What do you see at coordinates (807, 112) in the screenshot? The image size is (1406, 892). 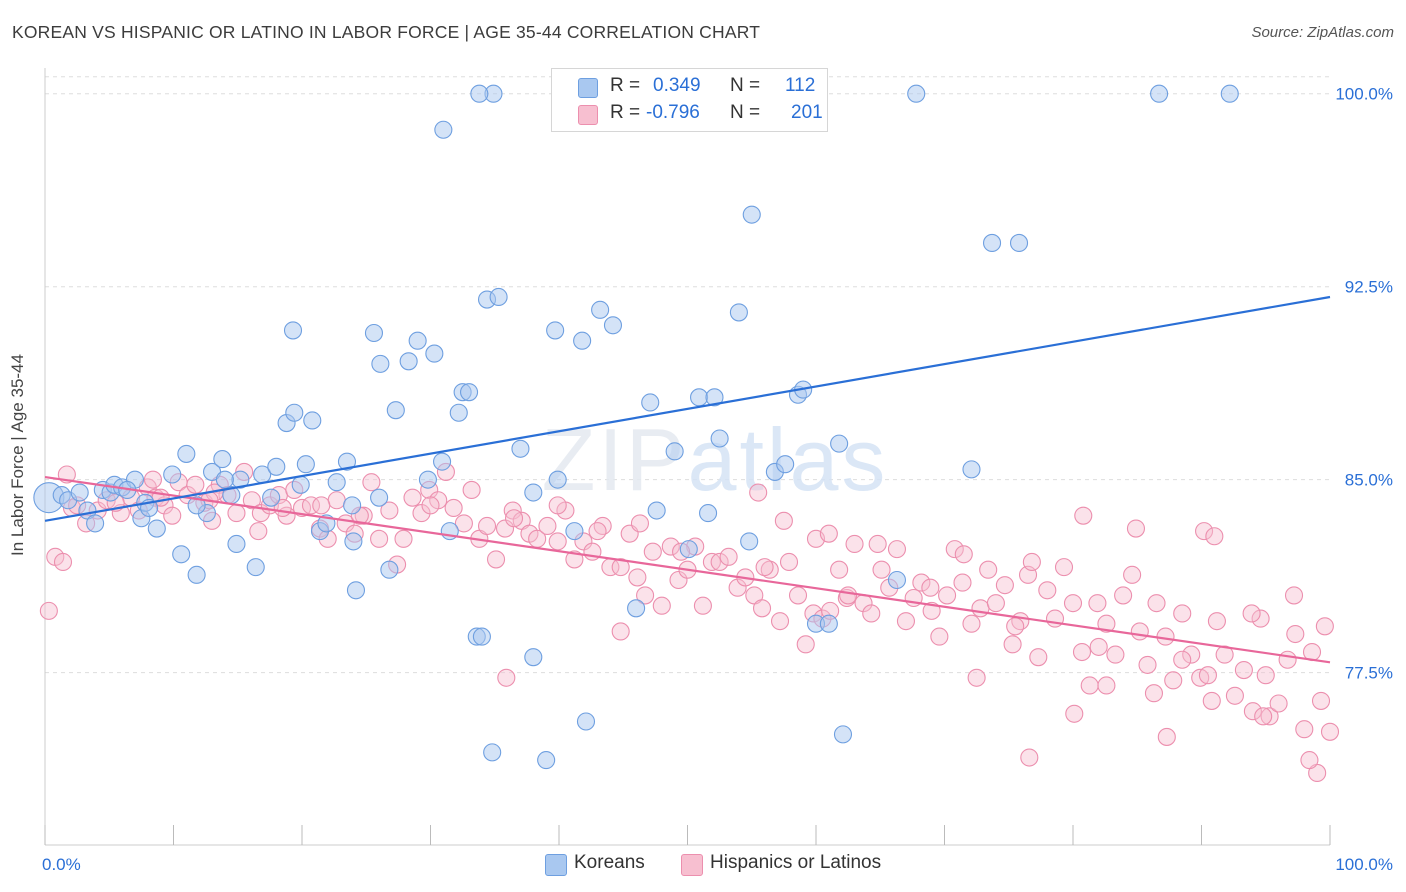 I see `hispanic-n-value: 201` at bounding box center [807, 112].